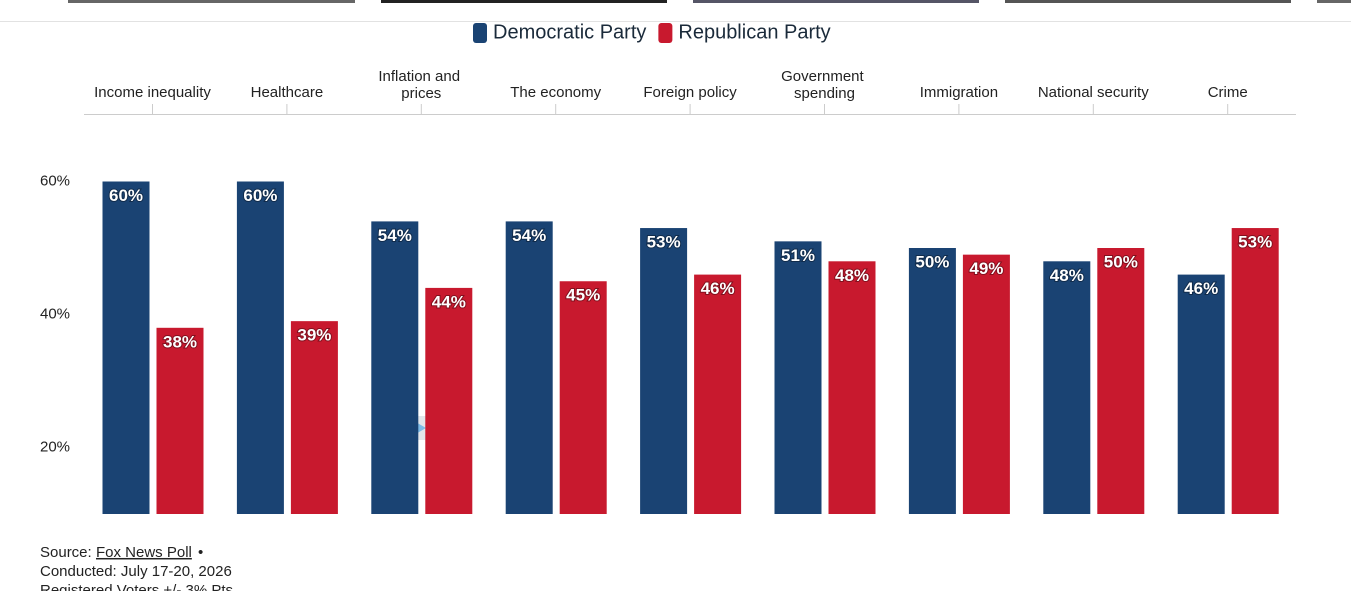 The width and height of the screenshot is (1351, 591). Describe the element at coordinates (824, 93) in the screenshot. I see `category-line: spending` at that location.